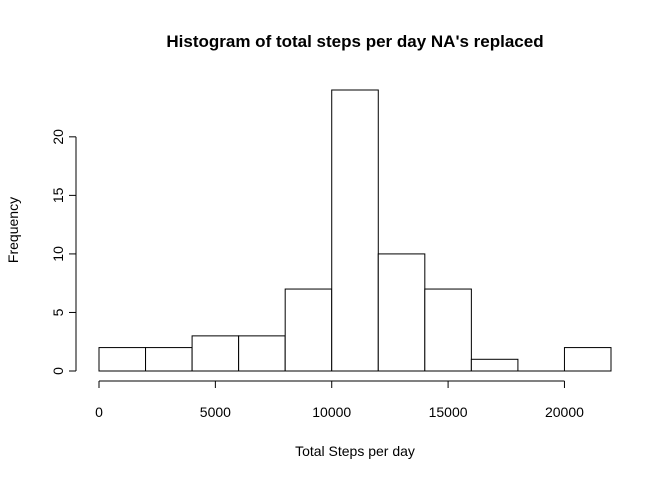 The height and width of the screenshot is (480, 672). Describe the element at coordinates (355, 451) in the screenshot. I see `x-axis-label: Total Steps per day` at that location.